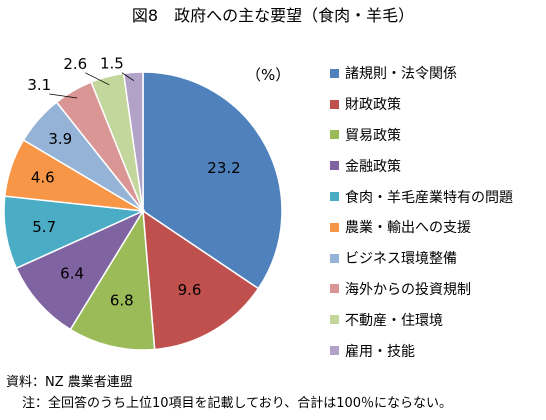  I want to click on slice-value-label-7: 3.9, so click(60, 139).